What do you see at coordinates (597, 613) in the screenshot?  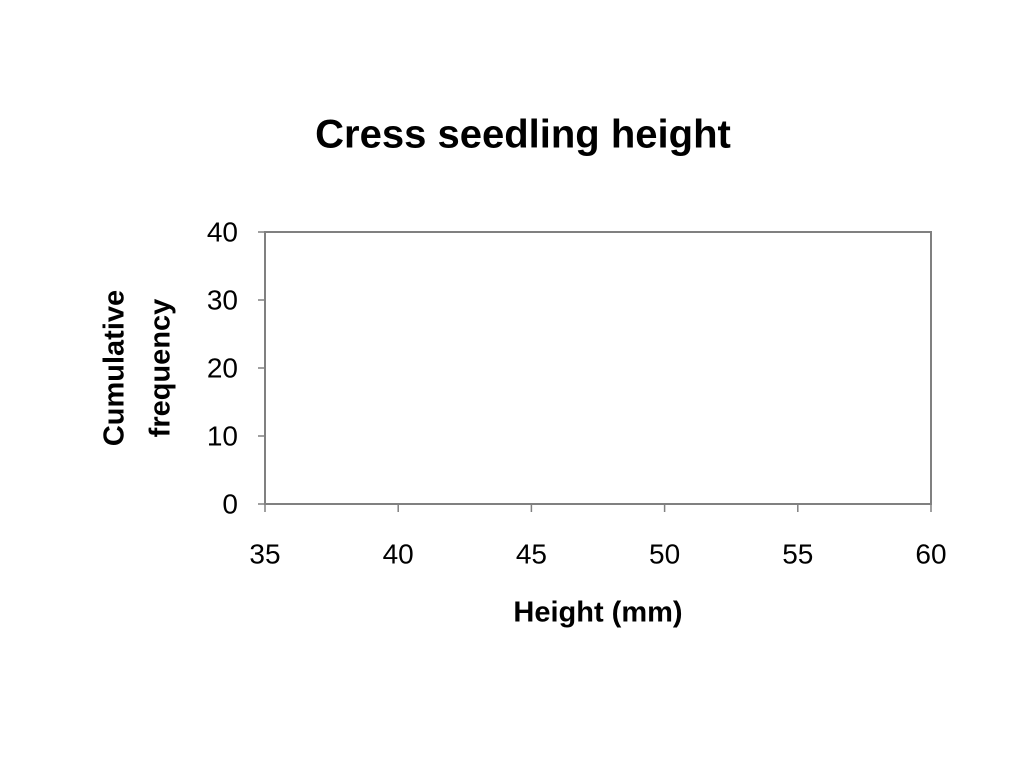 I see `x-axis-label: Height (mm)` at bounding box center [597, 613].